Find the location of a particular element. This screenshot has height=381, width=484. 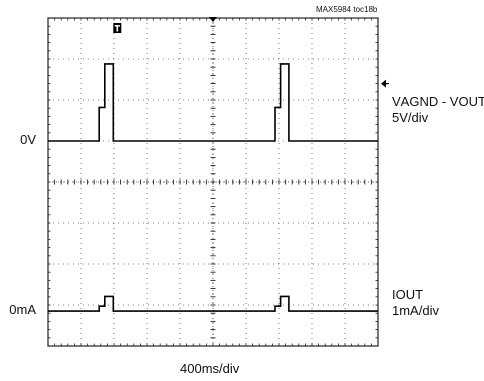

figure-id: MAX5984 toc18b is located at coordinates (347, 9).